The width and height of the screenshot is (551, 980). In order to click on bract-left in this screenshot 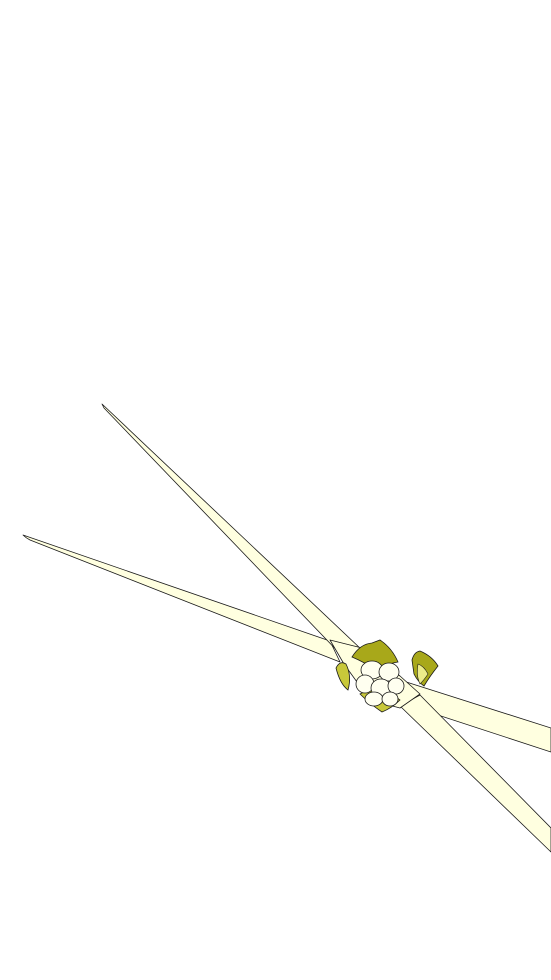, I will do `click(342, 676)`.